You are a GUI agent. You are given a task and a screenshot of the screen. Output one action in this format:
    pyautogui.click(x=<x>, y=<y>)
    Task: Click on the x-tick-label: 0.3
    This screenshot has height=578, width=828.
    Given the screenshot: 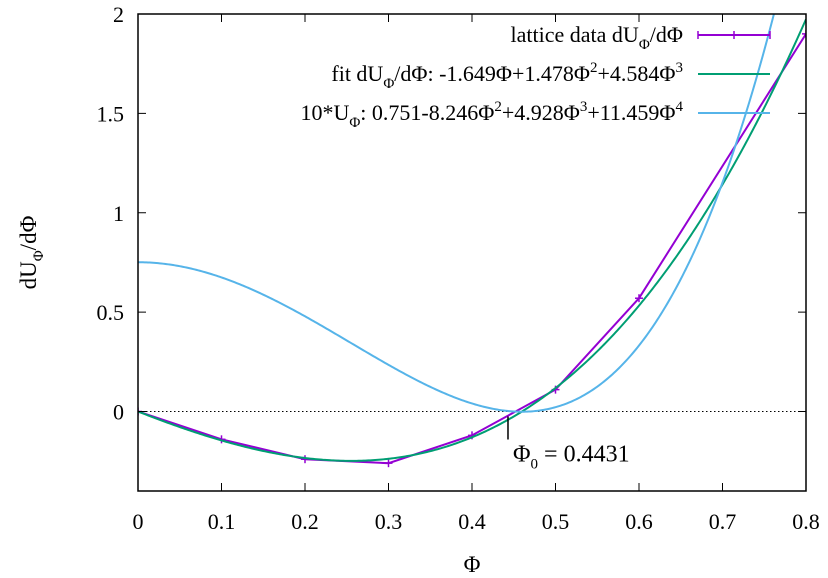 What is the action you would take?
    pyautogui.click(x=389, y=521)
    